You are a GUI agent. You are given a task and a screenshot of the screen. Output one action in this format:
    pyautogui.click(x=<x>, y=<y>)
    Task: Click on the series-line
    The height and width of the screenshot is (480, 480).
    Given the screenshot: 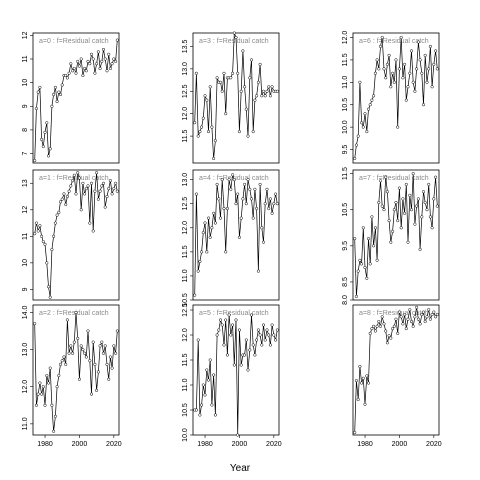 What is the action you would take?
    pyautogui.click(x=236, y=375)
    